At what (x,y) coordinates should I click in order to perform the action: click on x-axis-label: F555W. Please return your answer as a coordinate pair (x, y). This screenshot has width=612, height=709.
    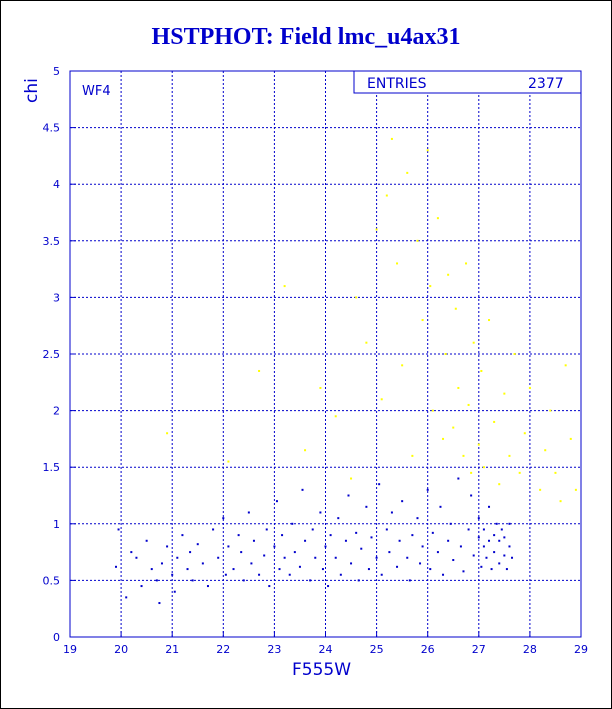
    Looking at the image, I should click on (321, 670).